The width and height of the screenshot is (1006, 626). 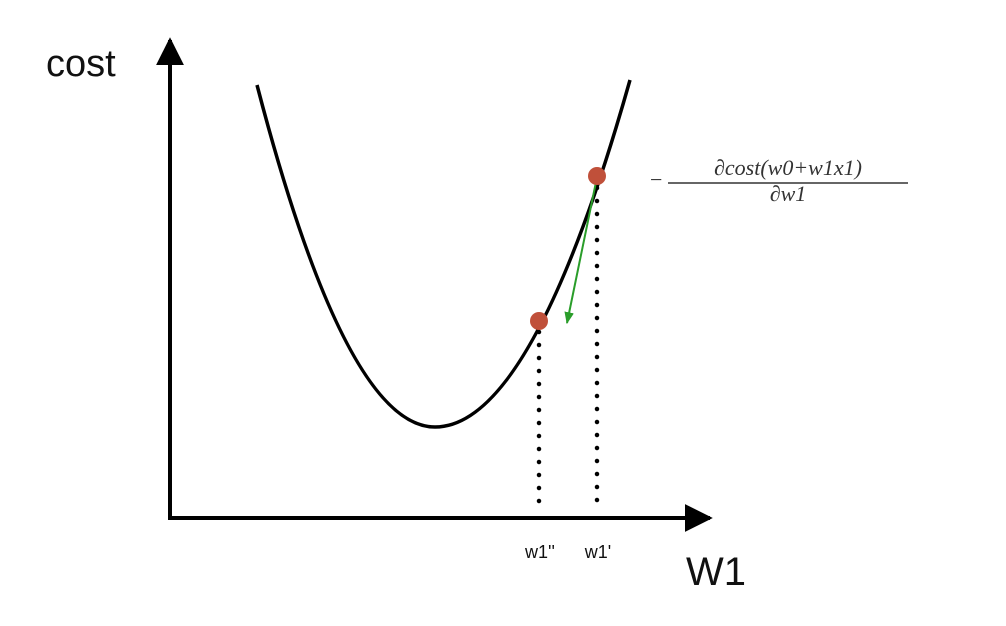 I want to click on gradient-arrow, so click(x=580, y=253).